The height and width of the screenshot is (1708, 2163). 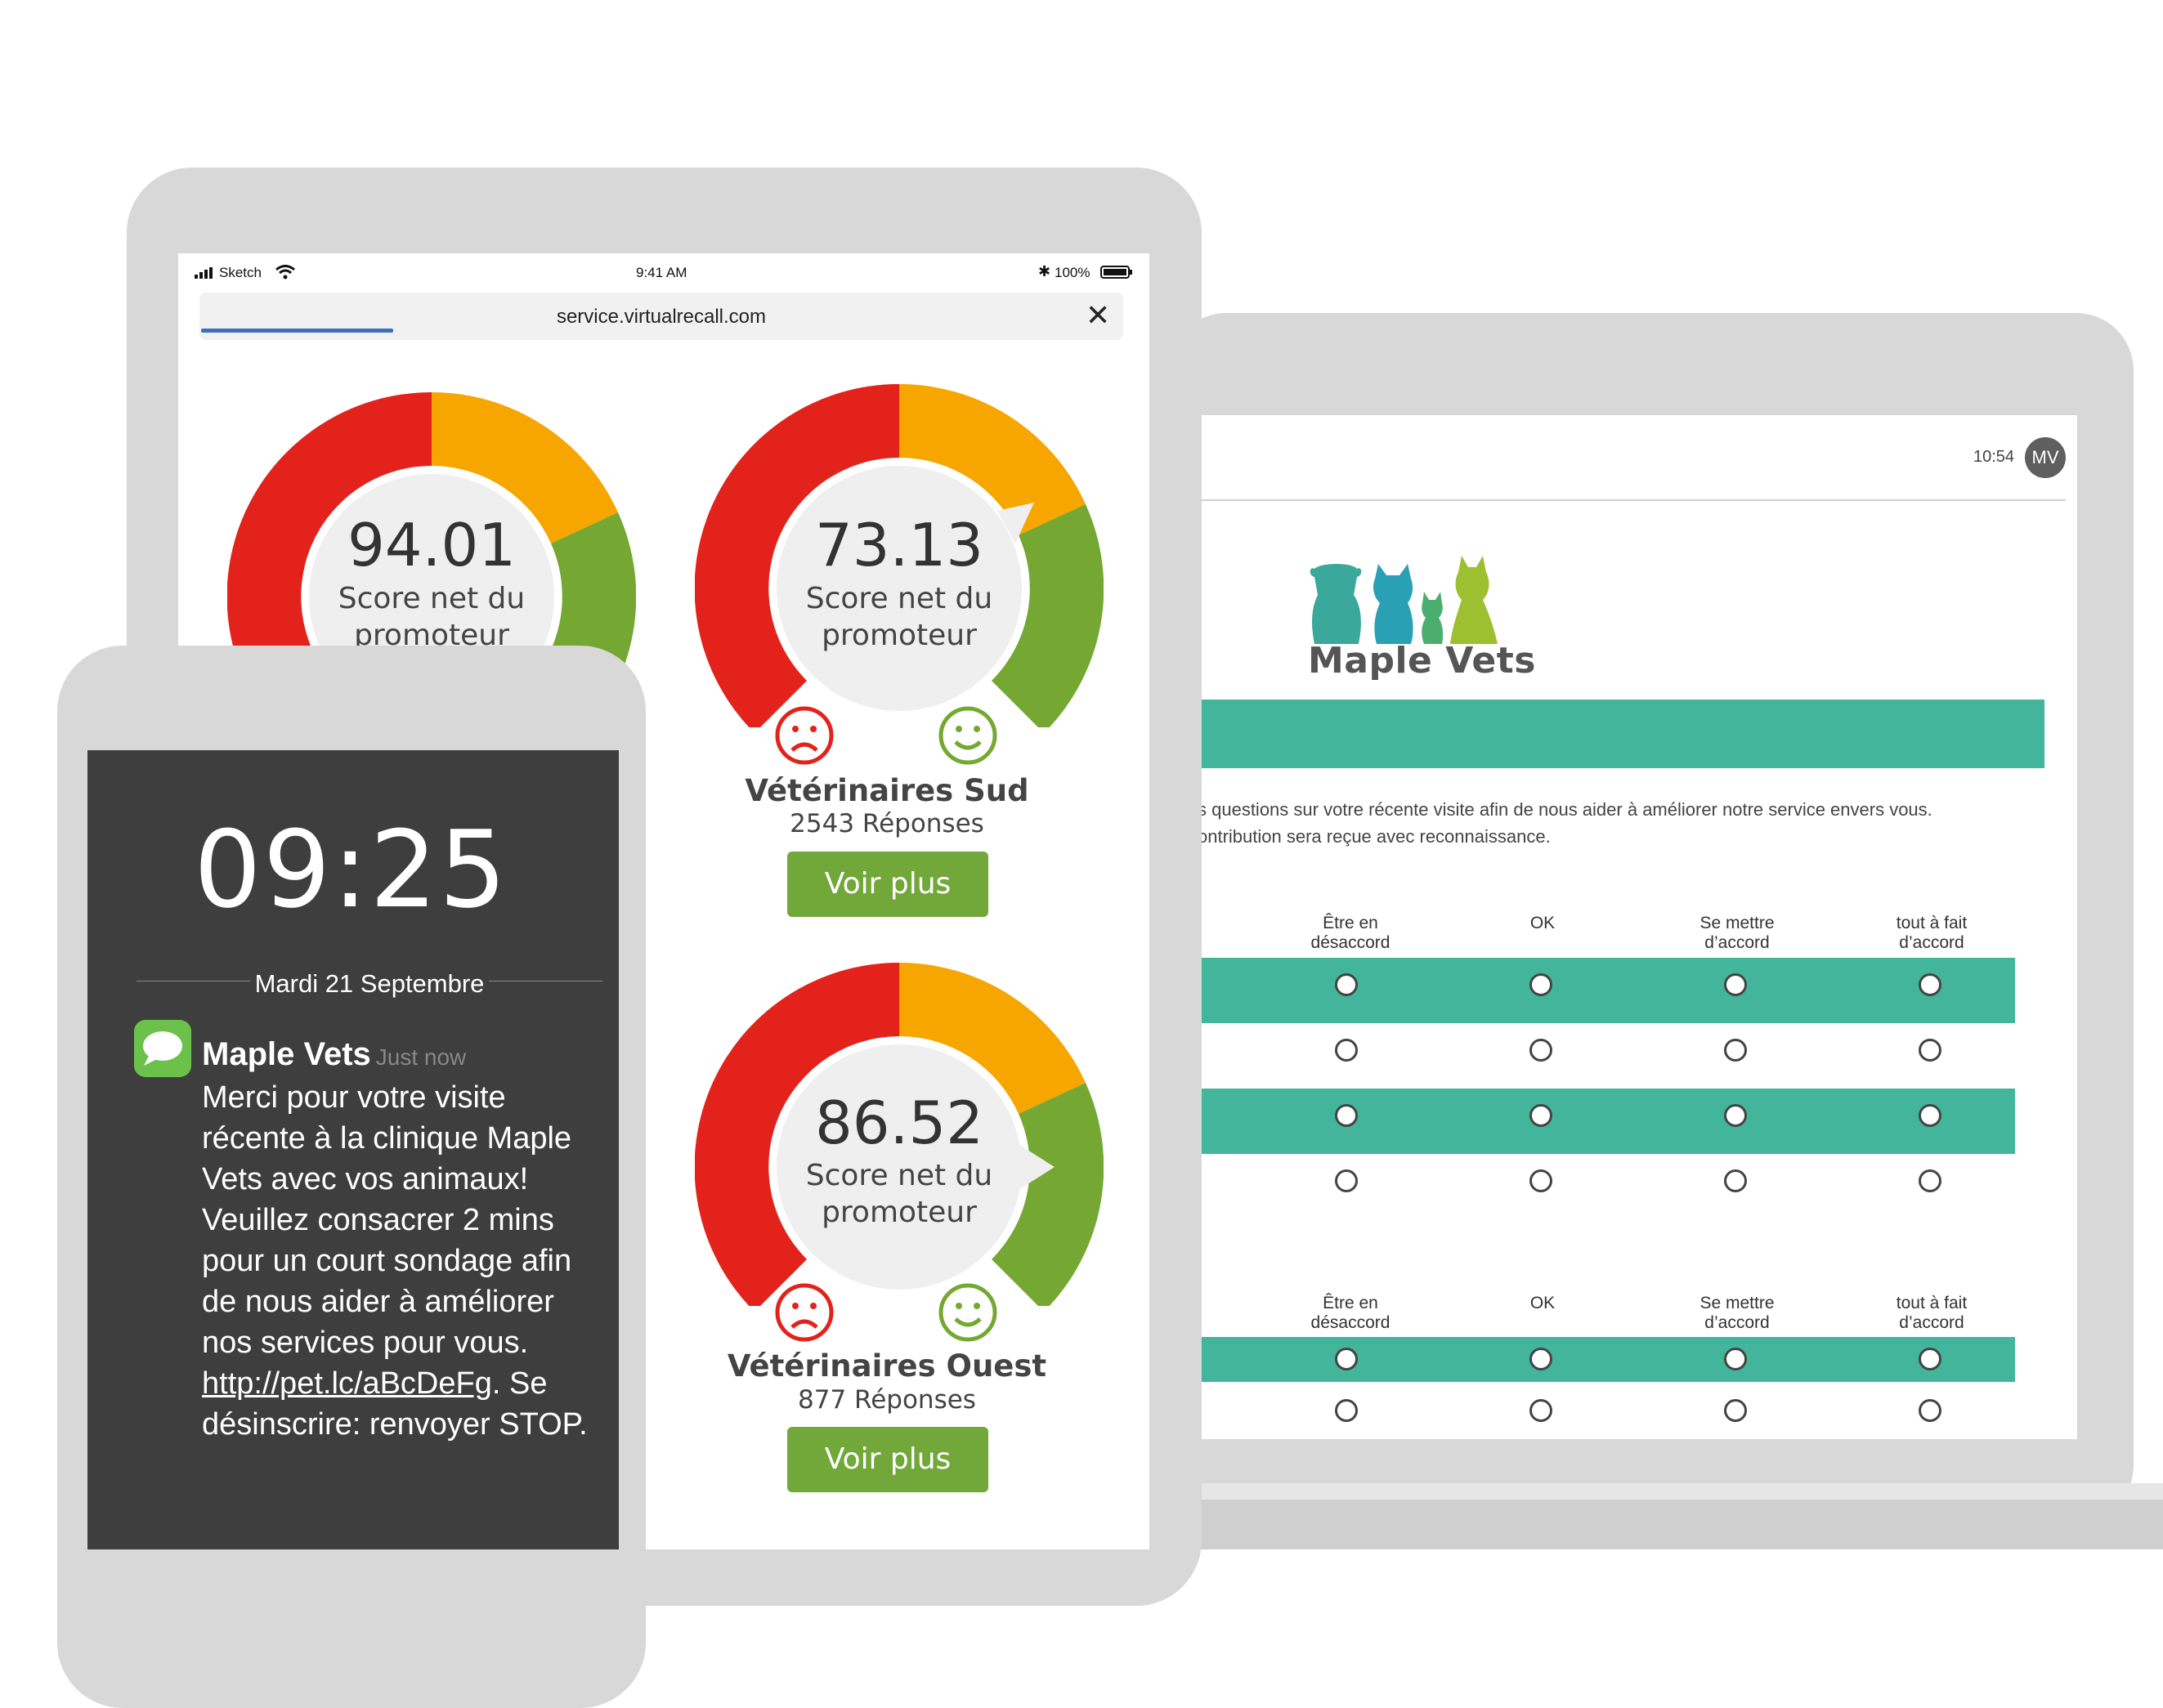 What do you see at coordinates (1346, 984) in the screenshot?
I see `radio-q1-disagree` at bounding box center [1346, 984].